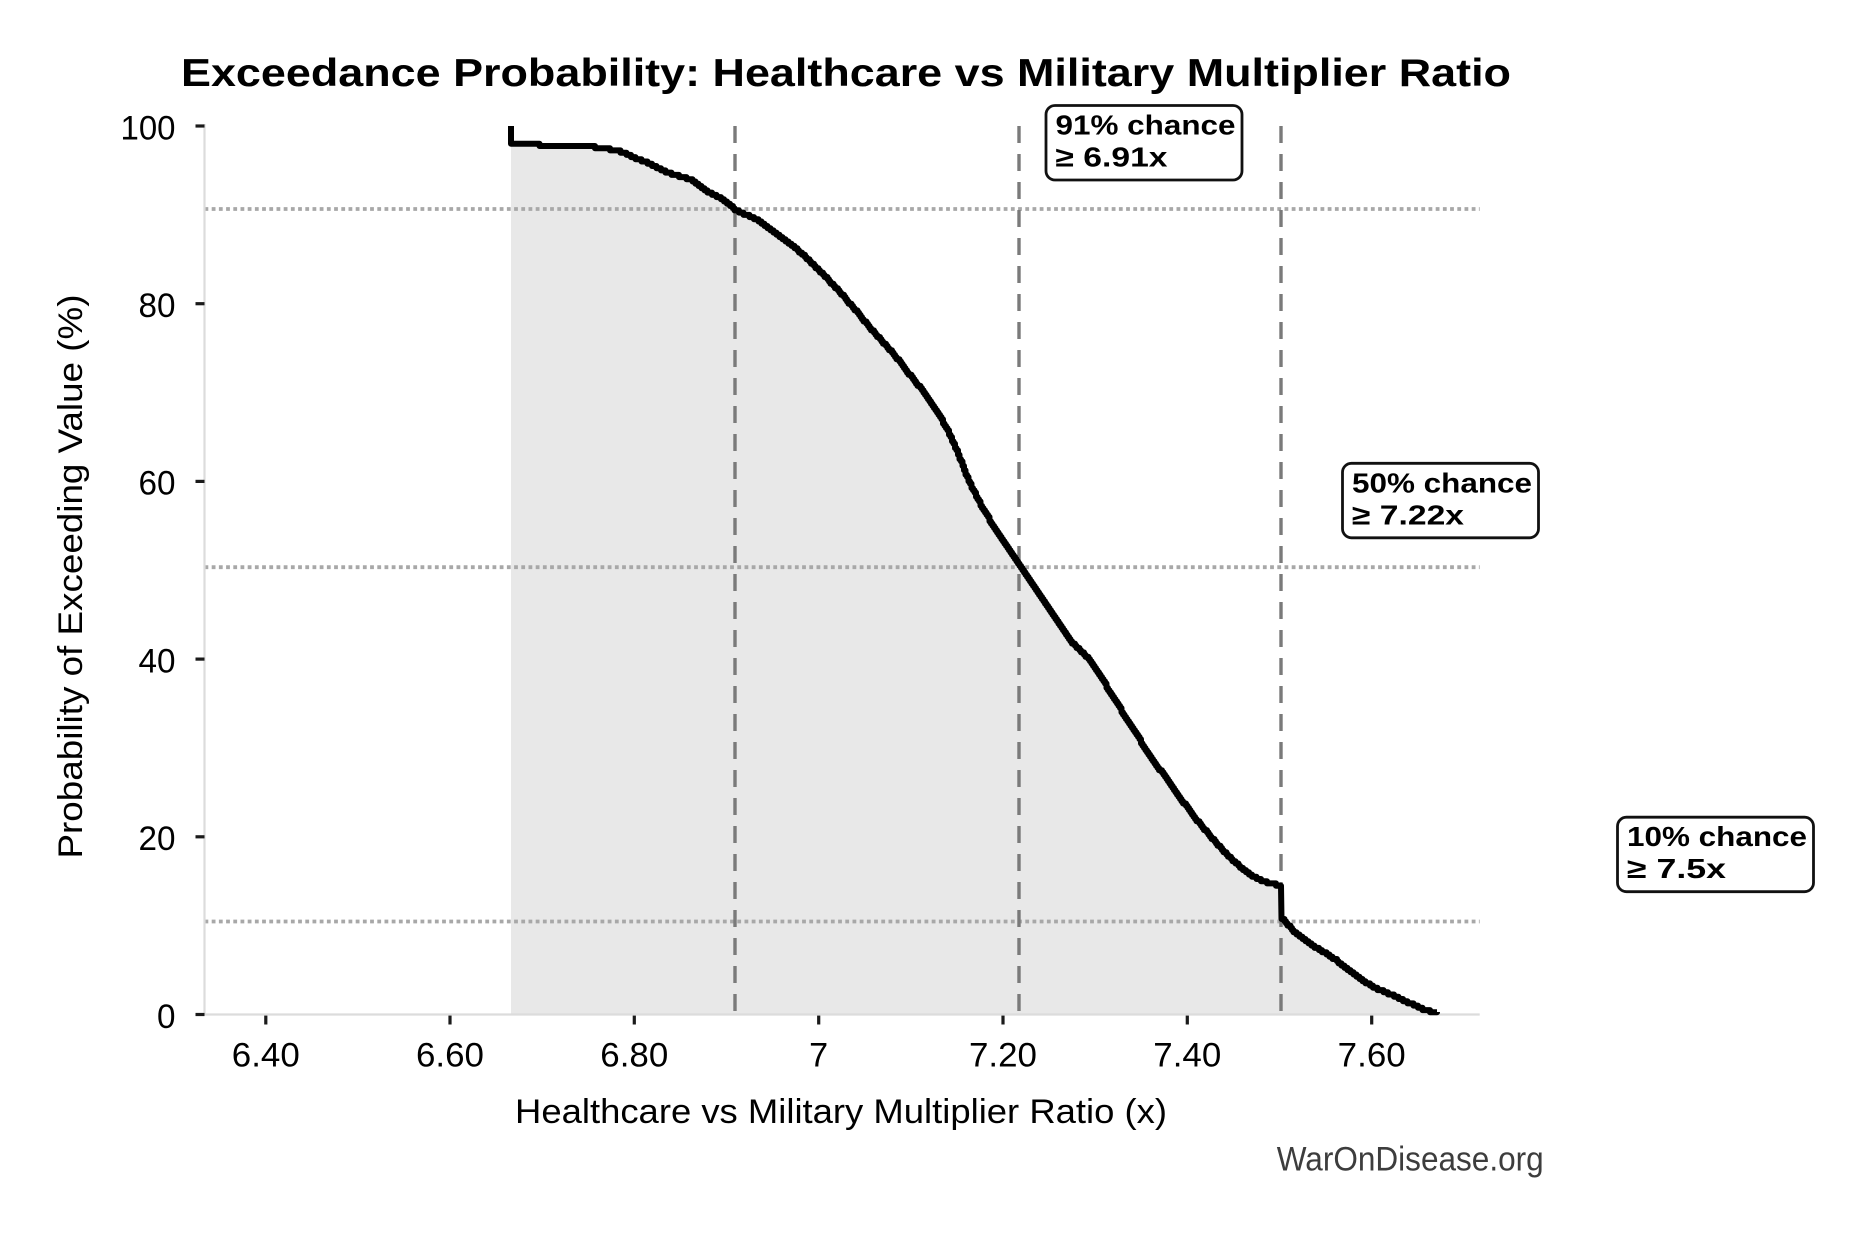 The image size is (1862, 1239). Describe the element at coordinates (71, 577) in the screenshot. I see `svg-text:Probability of Exceeding Value: Probability of Exceeding Value (%)` at that location.